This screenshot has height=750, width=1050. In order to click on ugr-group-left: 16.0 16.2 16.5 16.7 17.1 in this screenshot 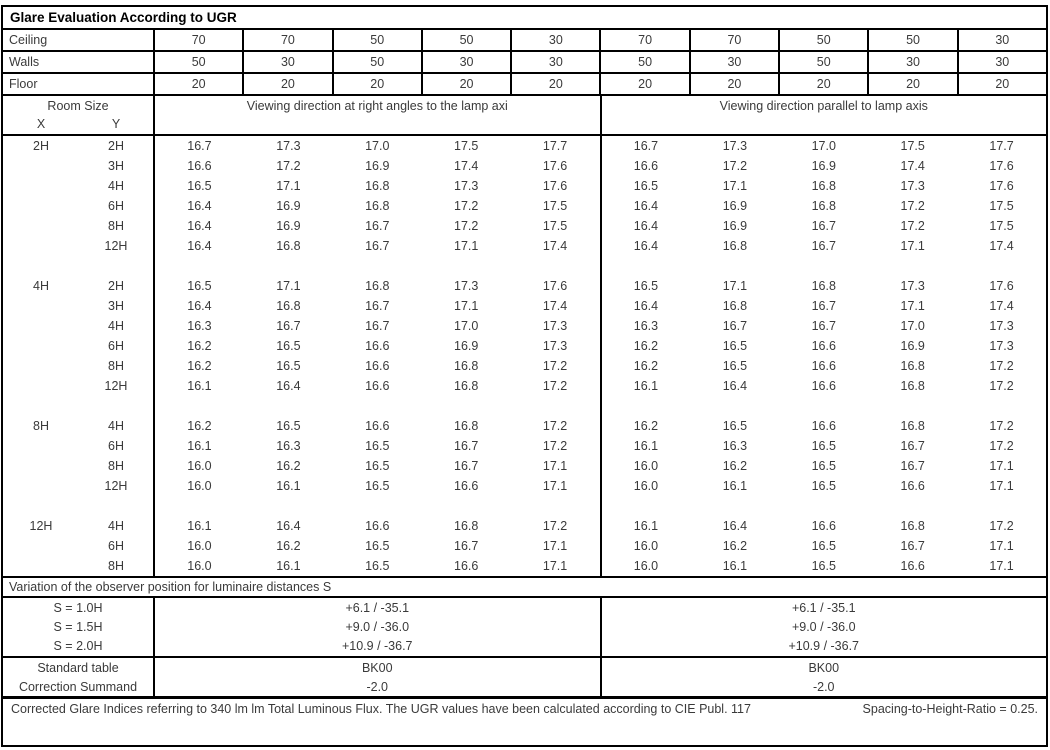, I will do `click(376, 546)`.